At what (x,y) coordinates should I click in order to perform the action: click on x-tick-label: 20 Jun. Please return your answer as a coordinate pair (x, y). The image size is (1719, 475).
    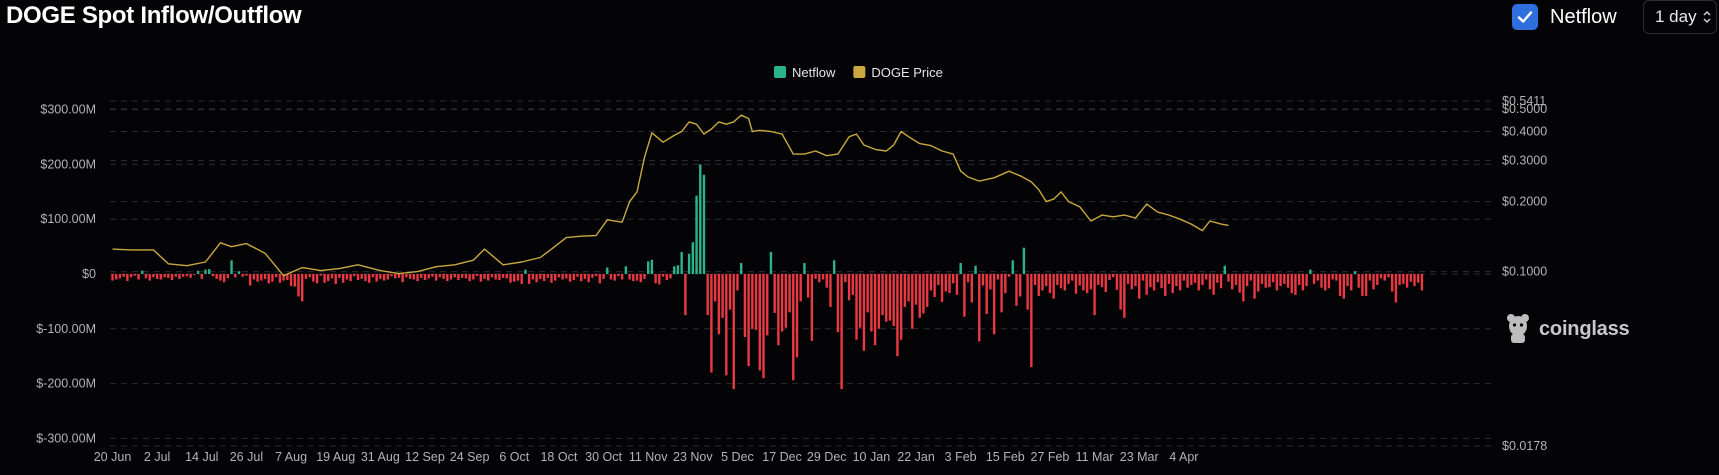
    Looking at the image, I should click on (113, 457).